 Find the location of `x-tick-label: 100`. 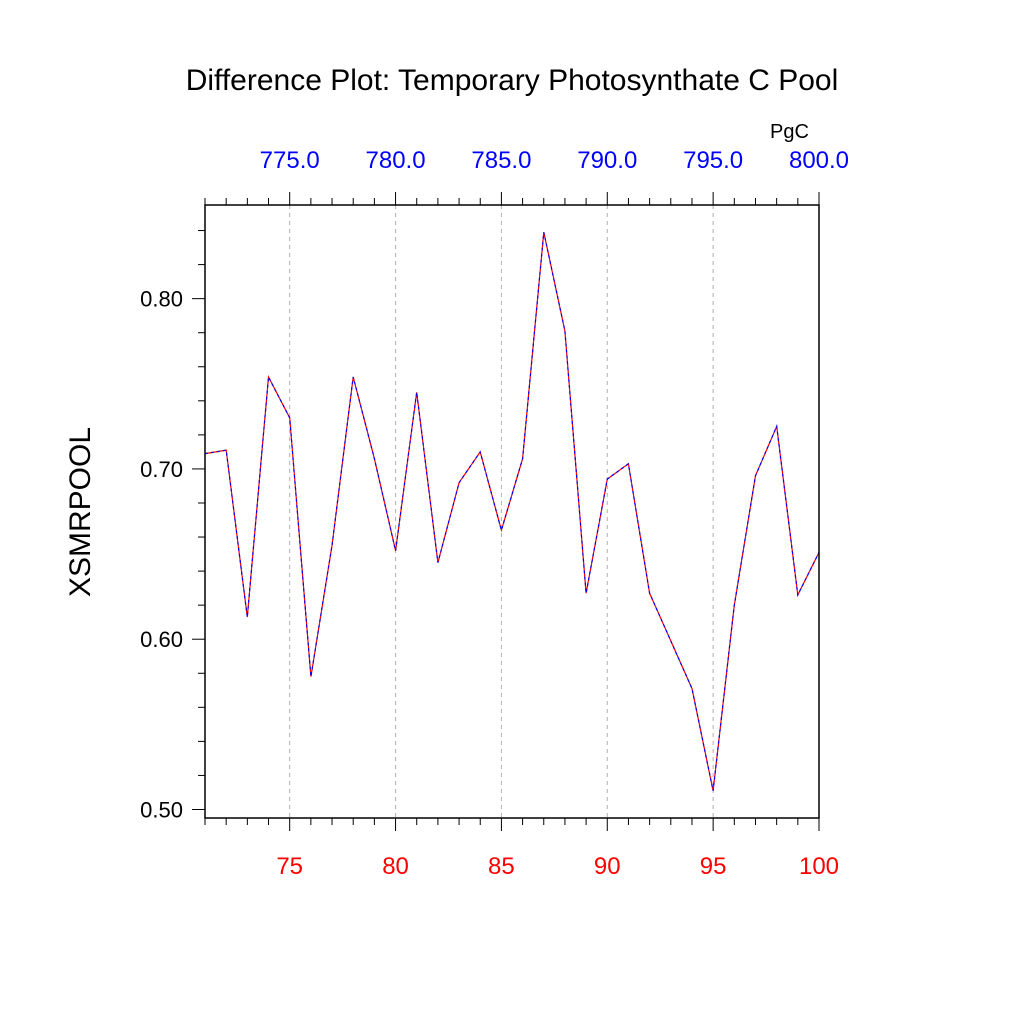

x-tick-label: 100 is located at coordinates (819, 866).